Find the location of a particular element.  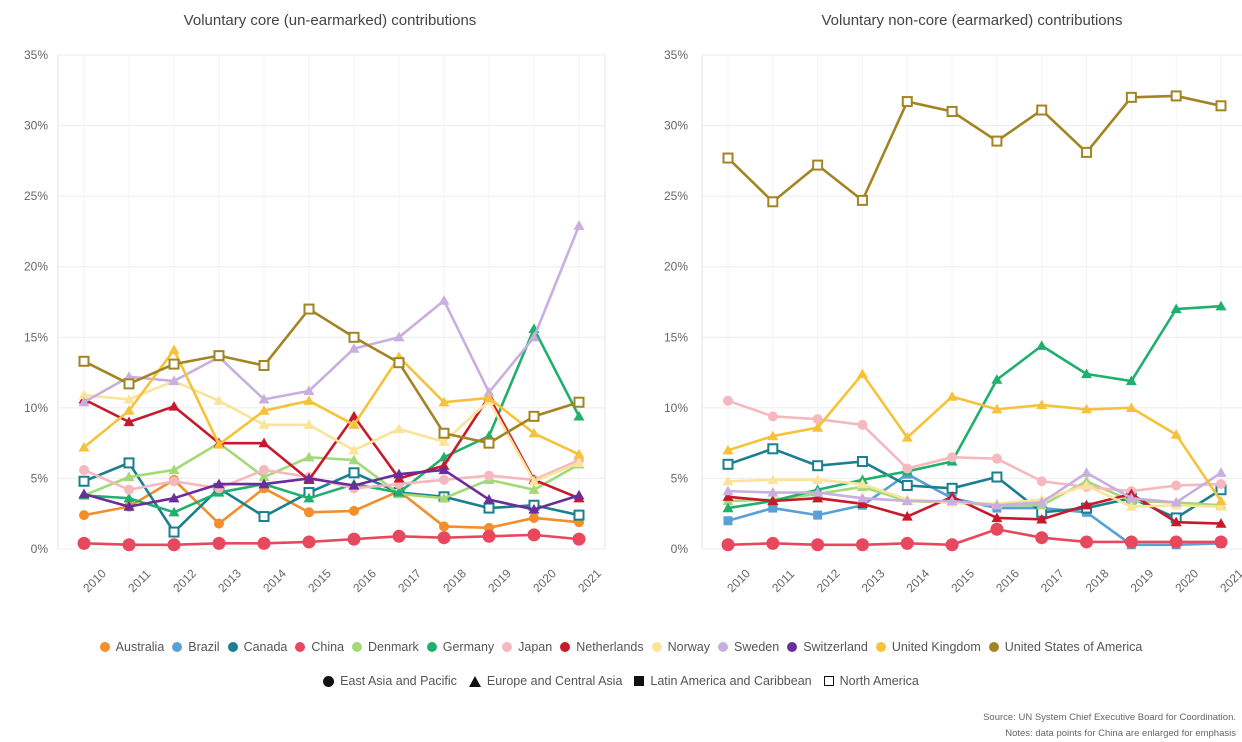

legend-label: Brazil is located at coordinates (204, 647).